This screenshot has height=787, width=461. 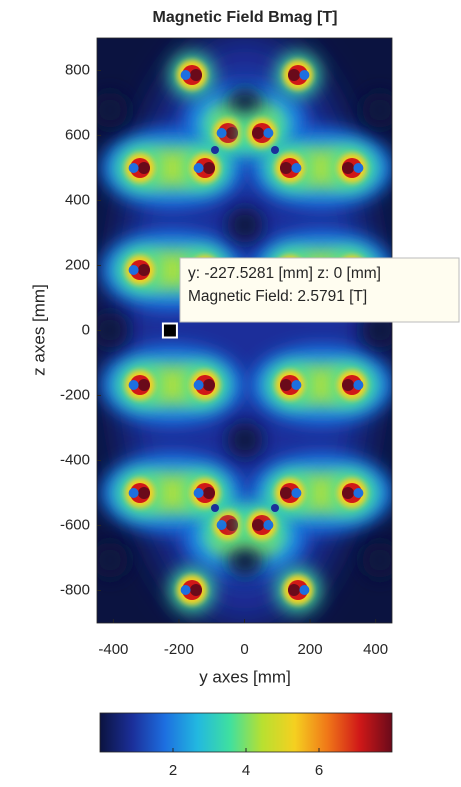 I want to click on datatip-text: Magnetic Field: 2.5791 [T], so click(x=277, y=296).